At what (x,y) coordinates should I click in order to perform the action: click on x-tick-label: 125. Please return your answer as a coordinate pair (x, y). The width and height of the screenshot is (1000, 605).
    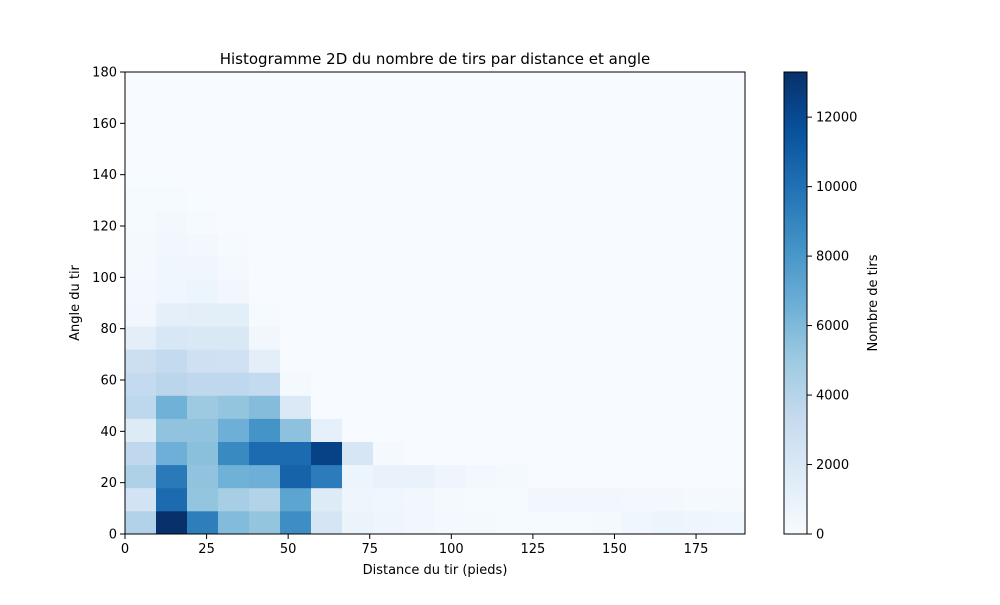
    Looking at the image, I should click on (532, 549).